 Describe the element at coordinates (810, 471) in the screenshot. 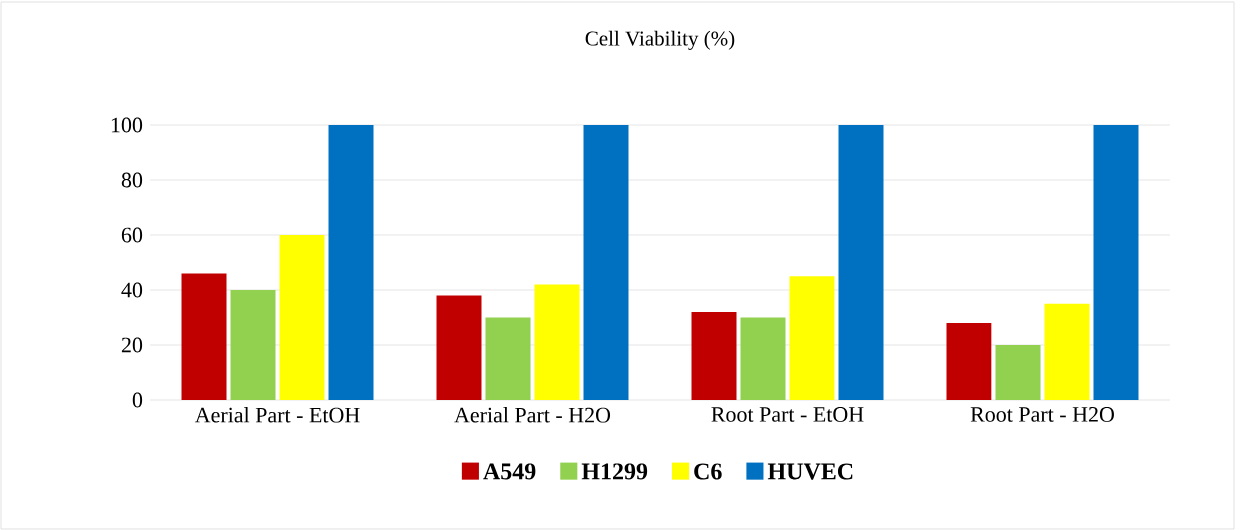

I see `legend-label: HUVEC` at that location.